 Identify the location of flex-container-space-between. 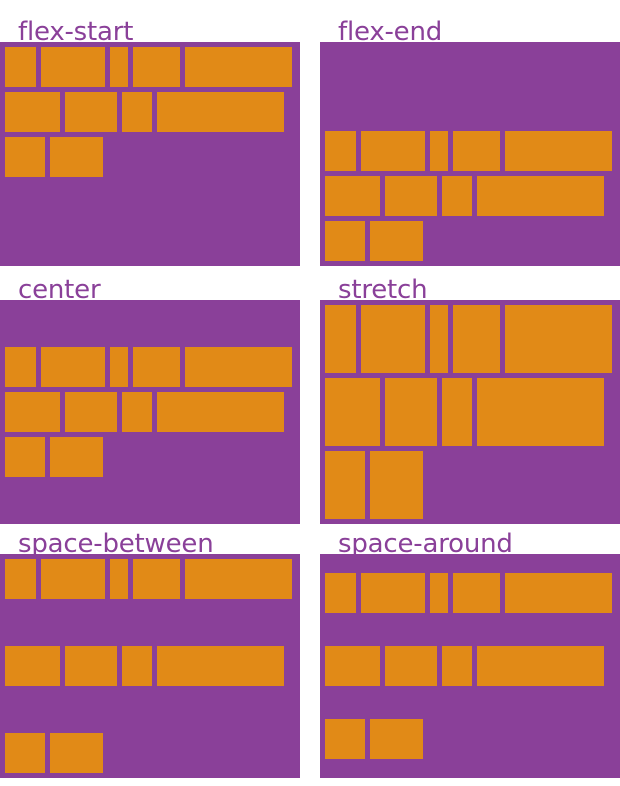
(150, 666).